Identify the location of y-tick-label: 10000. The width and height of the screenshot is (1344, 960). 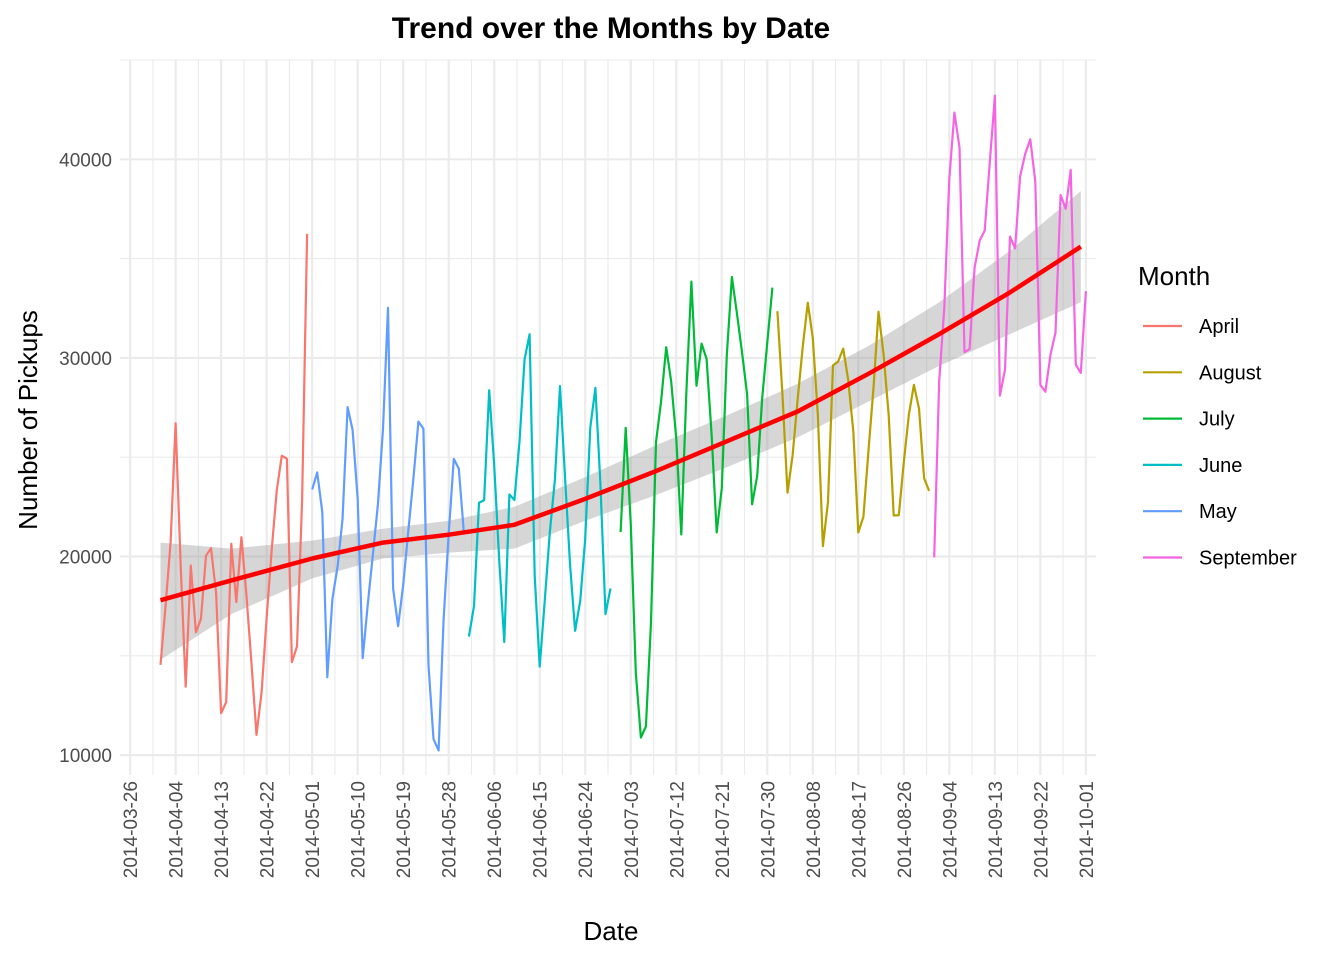
(85, 756).